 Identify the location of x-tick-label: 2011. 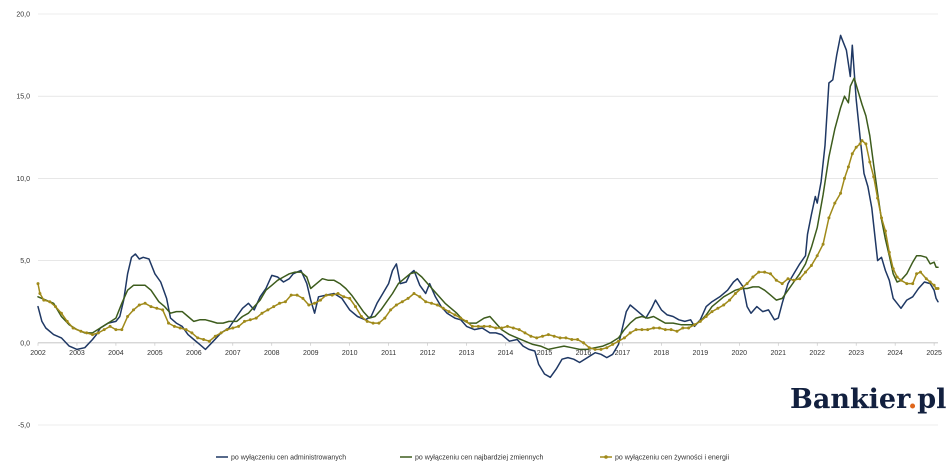
(388, 353).